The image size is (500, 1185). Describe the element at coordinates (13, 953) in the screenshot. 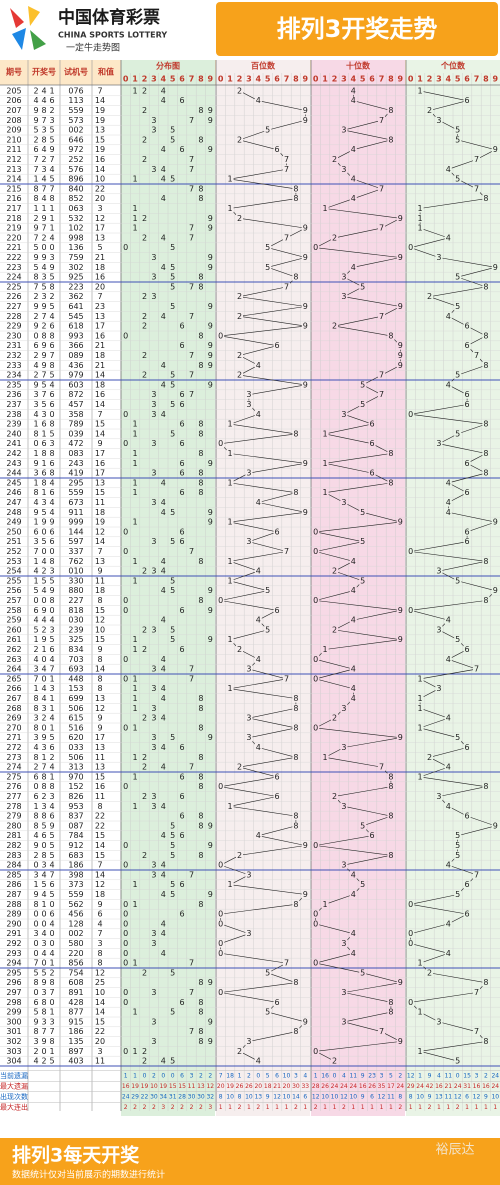

I see `issue: 293` at that location.